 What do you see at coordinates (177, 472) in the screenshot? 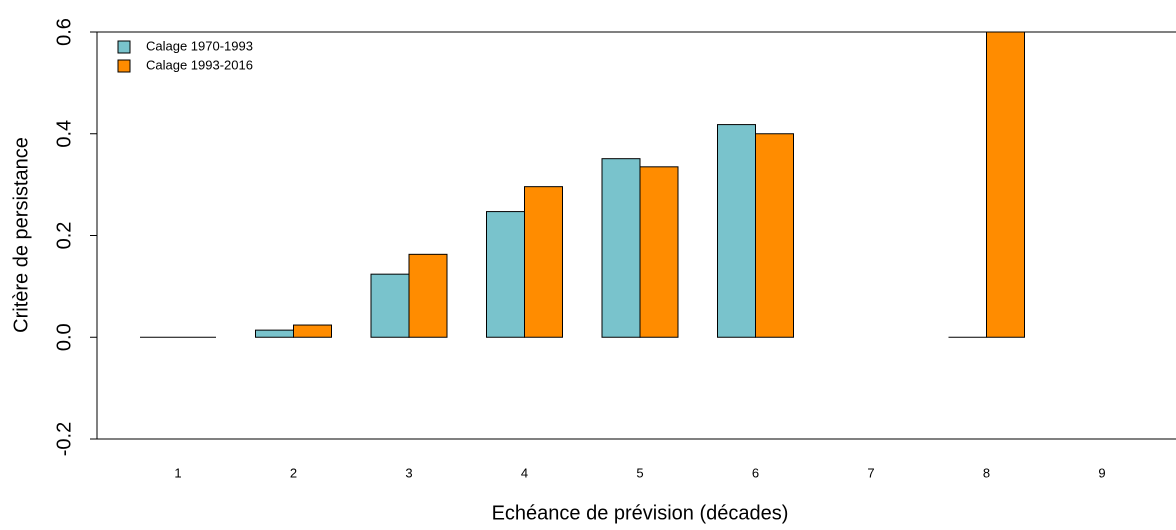
I see `x-tick-label: 1` at bounding box center [177, 472].